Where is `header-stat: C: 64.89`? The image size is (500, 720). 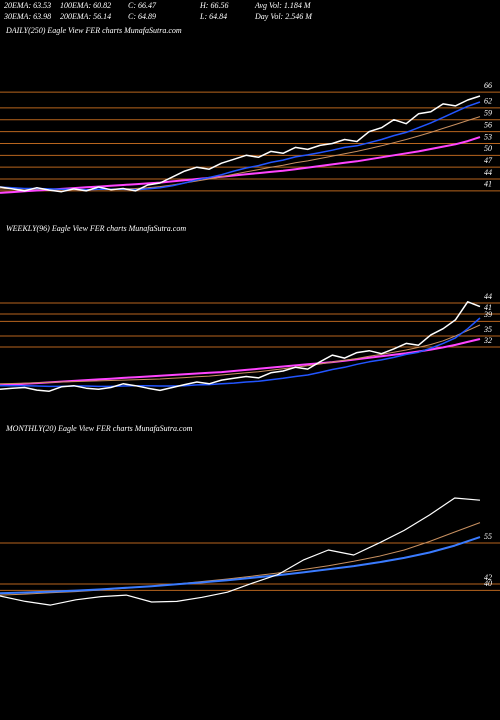 header-stat: C: 64.89 is located at coordinates (142, 16).